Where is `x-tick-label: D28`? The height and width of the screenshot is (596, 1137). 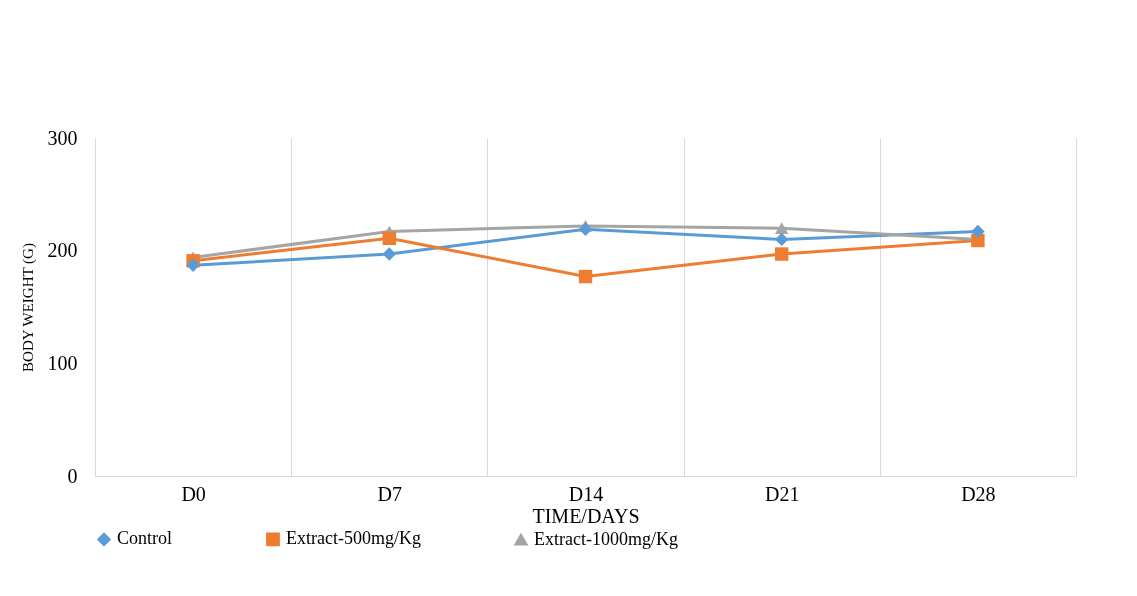
x-tick-label: D28 is located at coordinates (978, 493).